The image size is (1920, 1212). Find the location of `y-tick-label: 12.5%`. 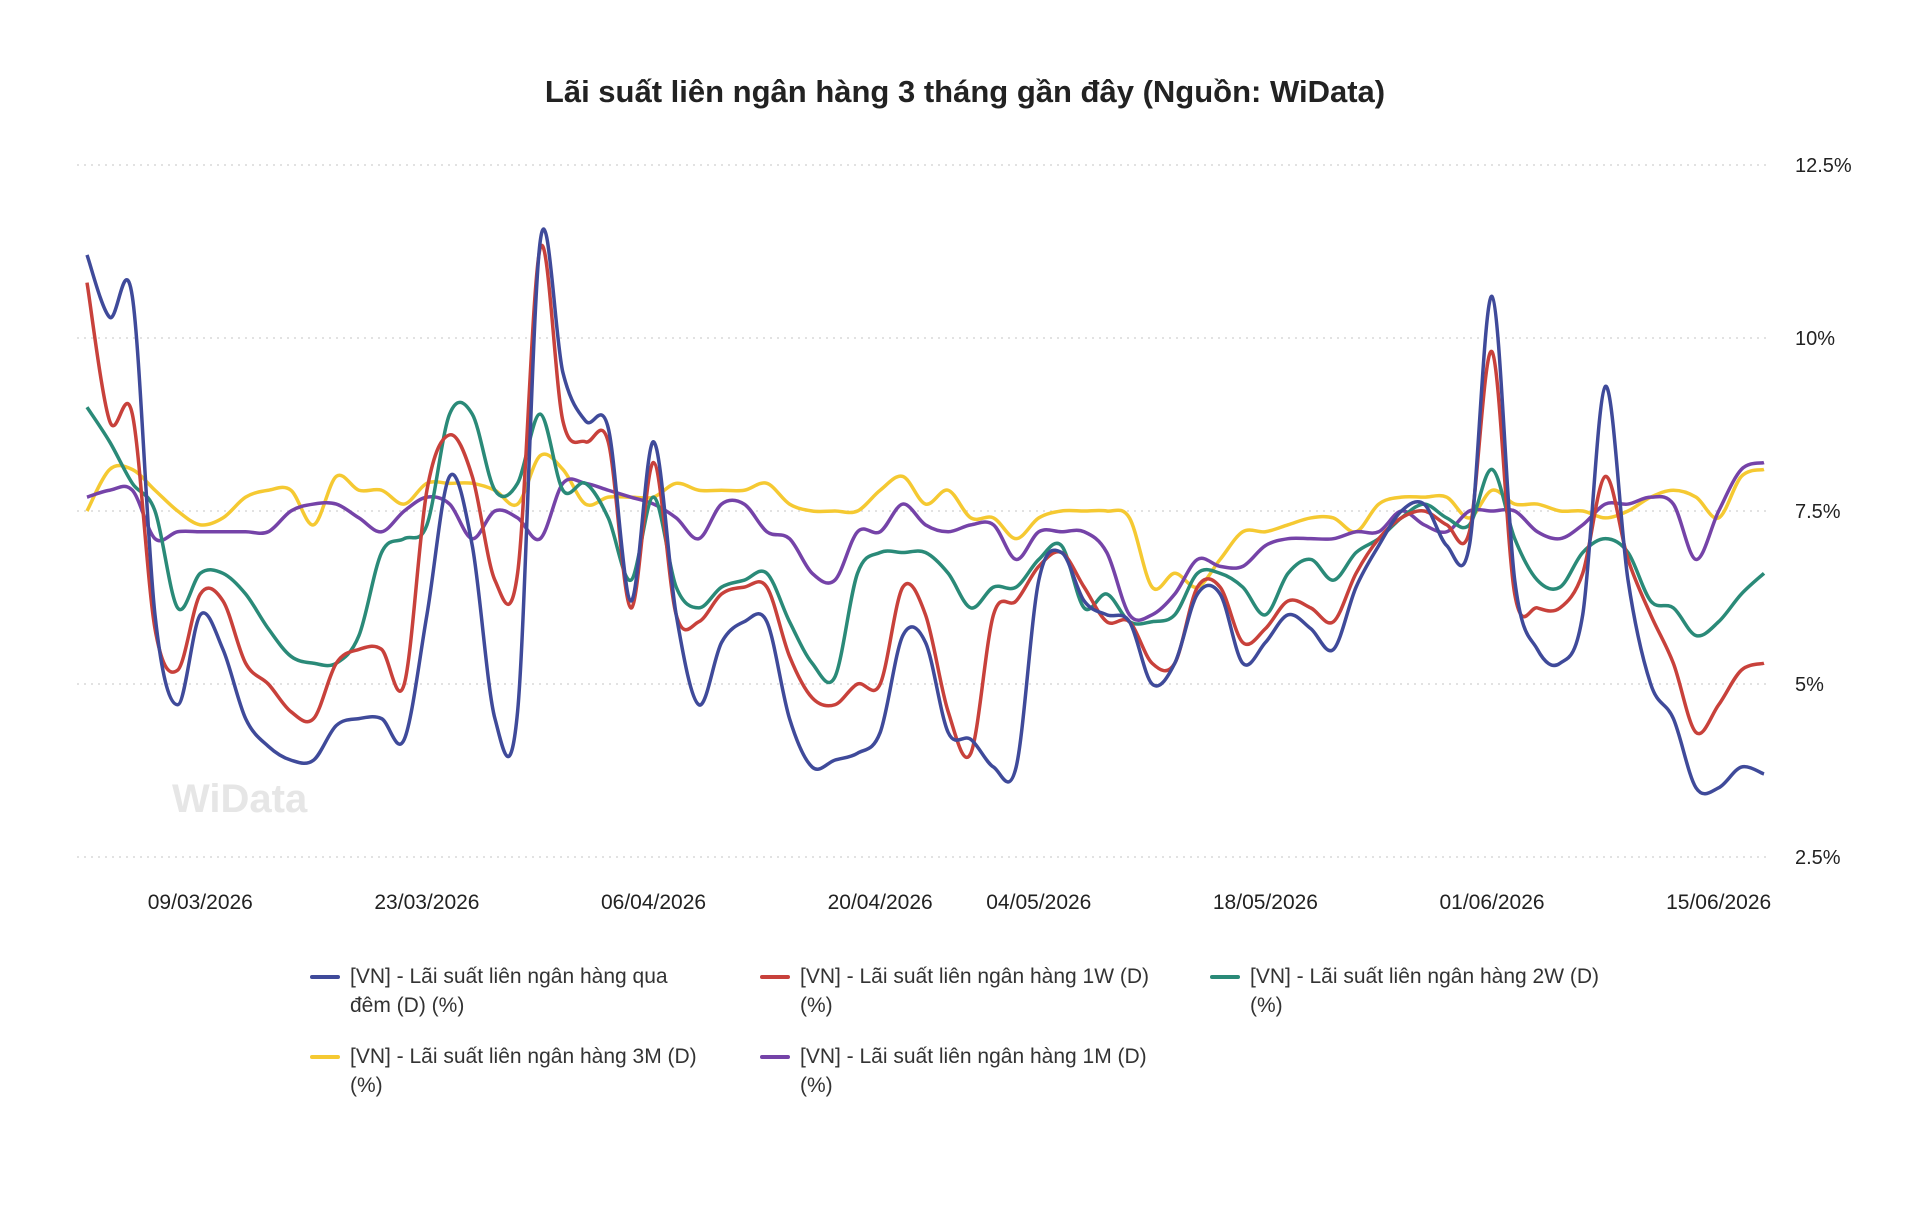

y-tick-label: 12.5% is located at coordinates (1823, 166).